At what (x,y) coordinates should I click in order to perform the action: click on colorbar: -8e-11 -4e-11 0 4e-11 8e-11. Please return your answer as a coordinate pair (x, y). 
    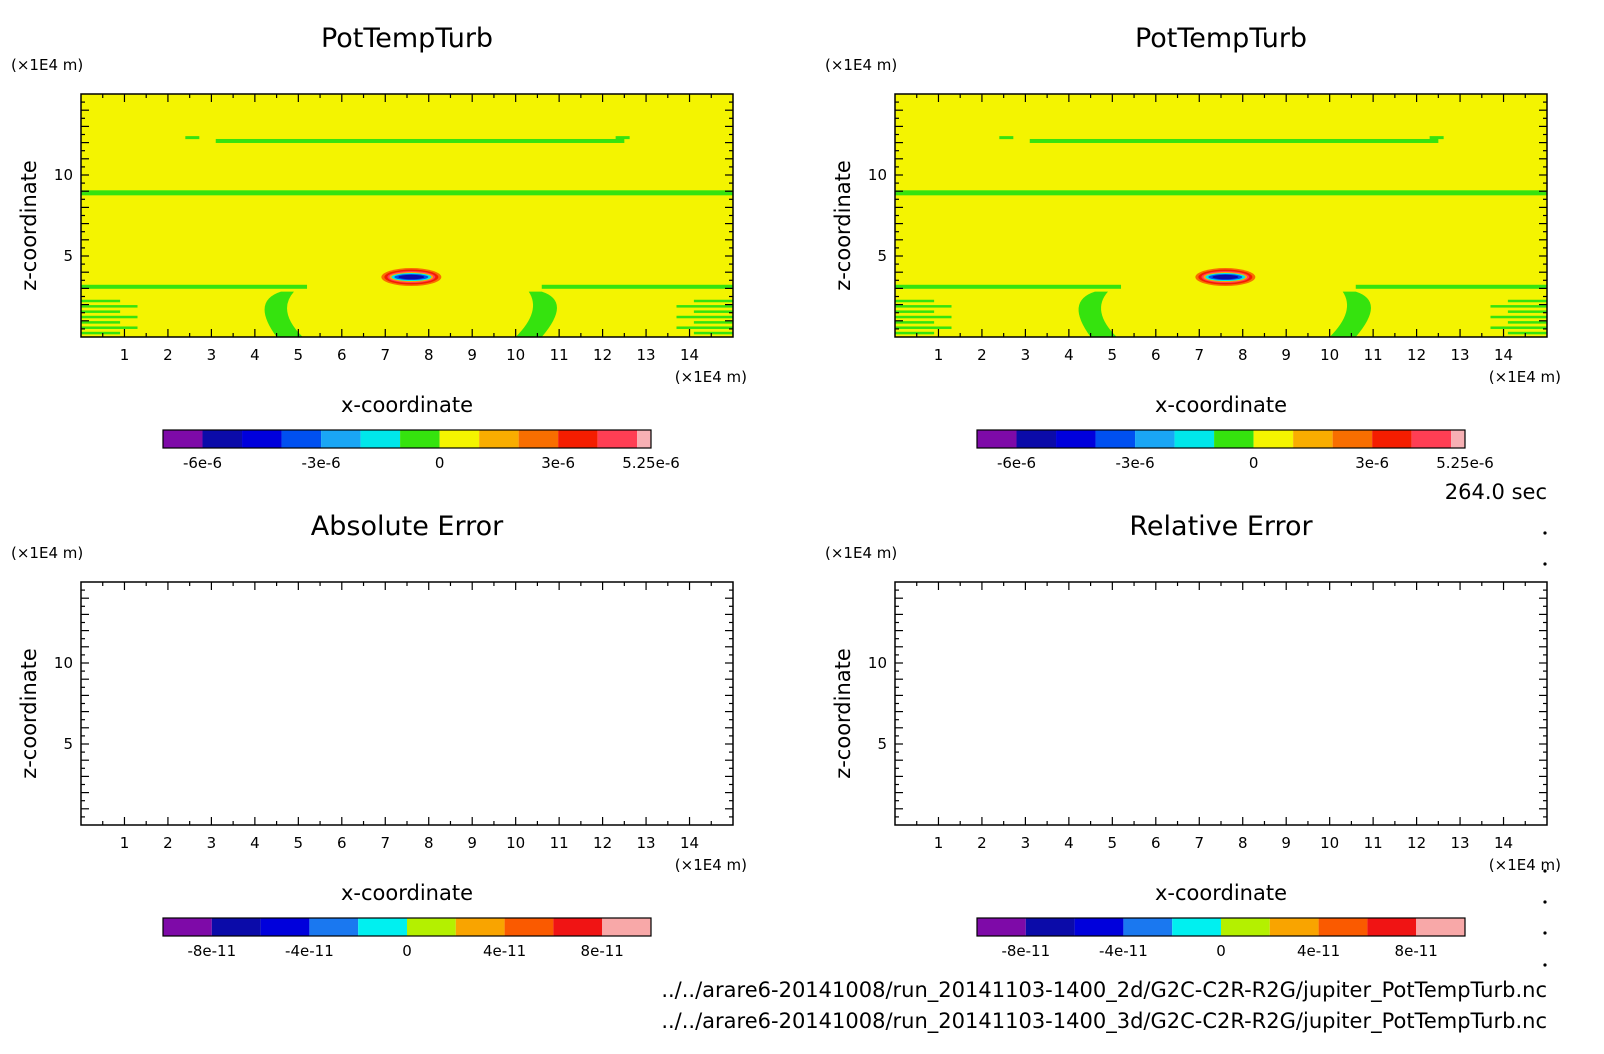
    Looking at the image, I should click on (1221, 938).